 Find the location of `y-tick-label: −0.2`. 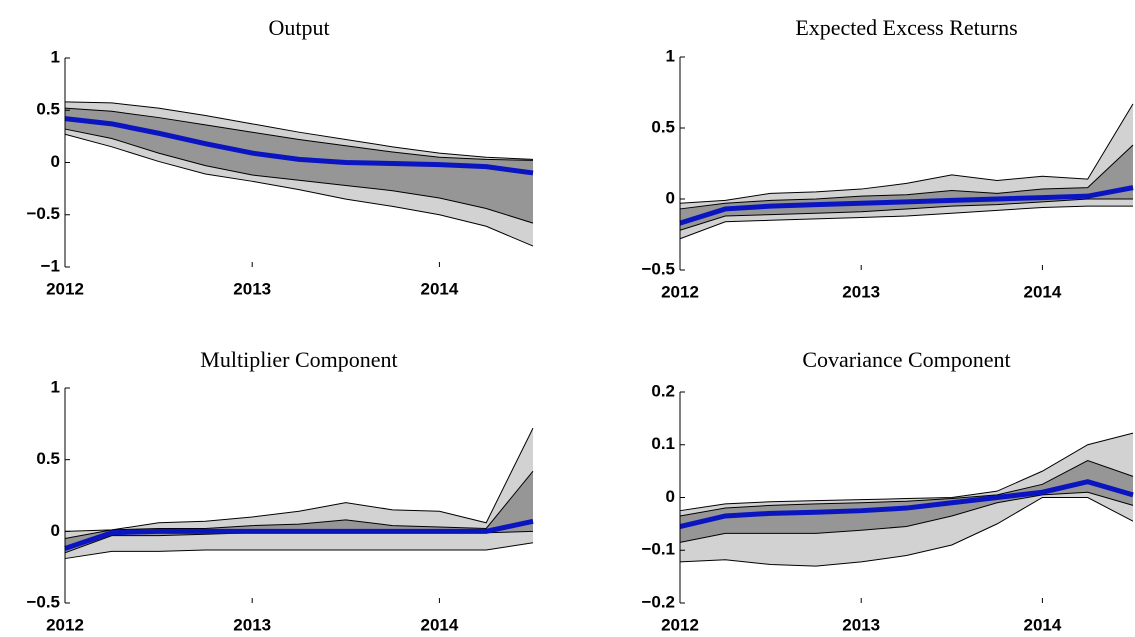

y-tick-label: −0.2 is located at coordinates (658, 601).